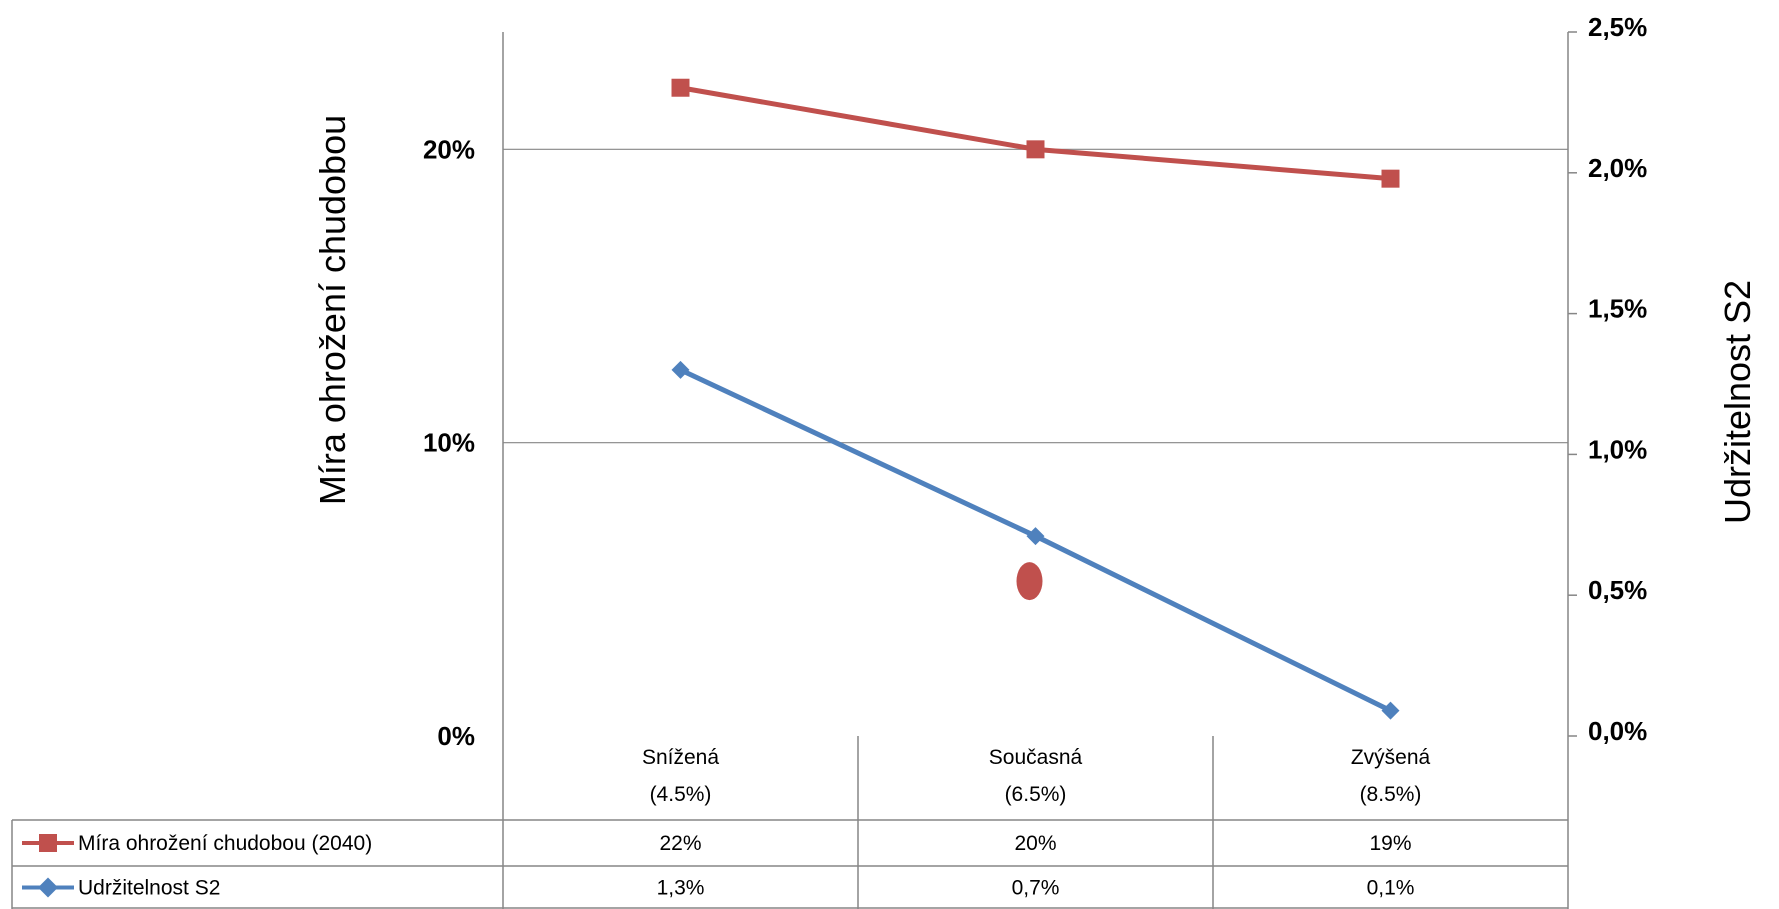 This screenshot has width=1779, height=909. Describe the element at coordinates (680, 757) in the screenshot. I see `category-label: Snížená` at that location.